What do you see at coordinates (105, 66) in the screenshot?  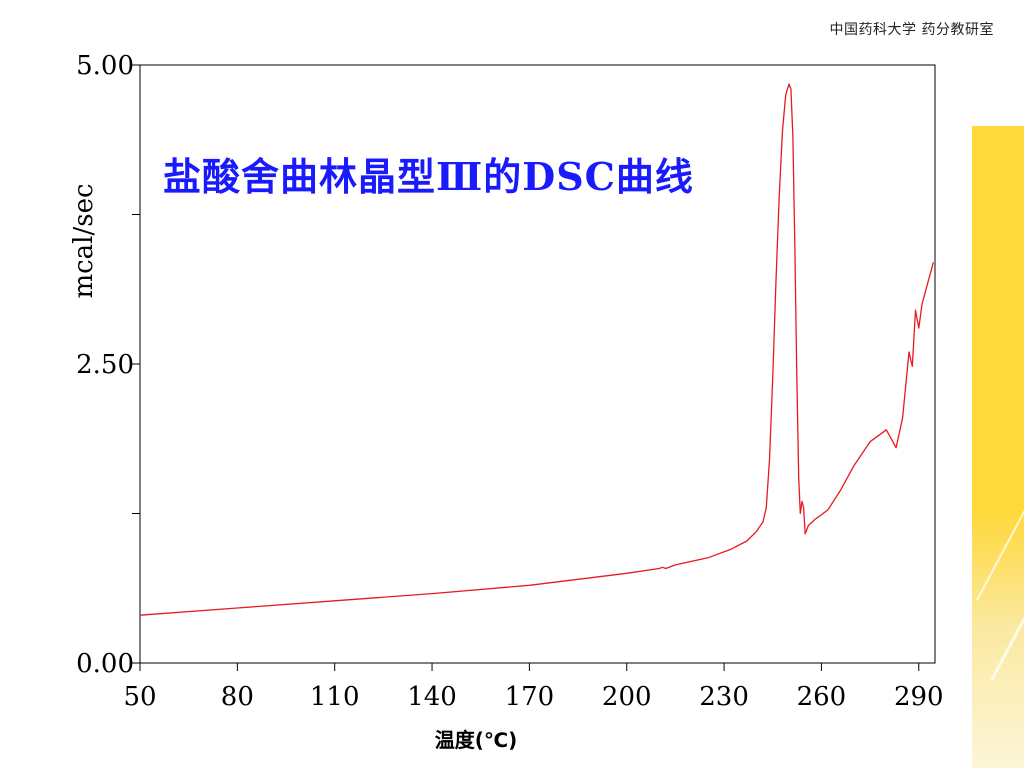 I see `y-tick-label: 5.00` at bounding box center [105, 66].